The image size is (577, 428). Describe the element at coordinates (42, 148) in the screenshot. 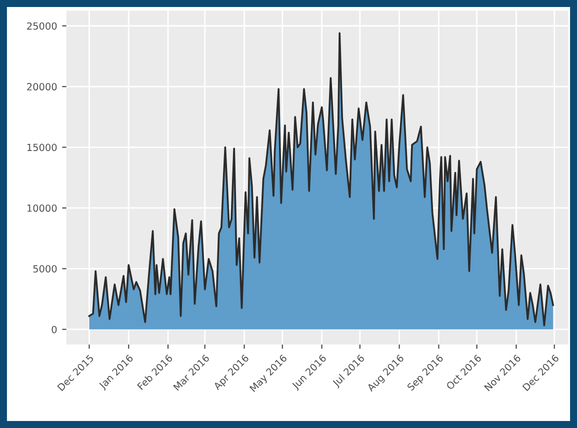

I see `y-tick-label: 15000` at that location.